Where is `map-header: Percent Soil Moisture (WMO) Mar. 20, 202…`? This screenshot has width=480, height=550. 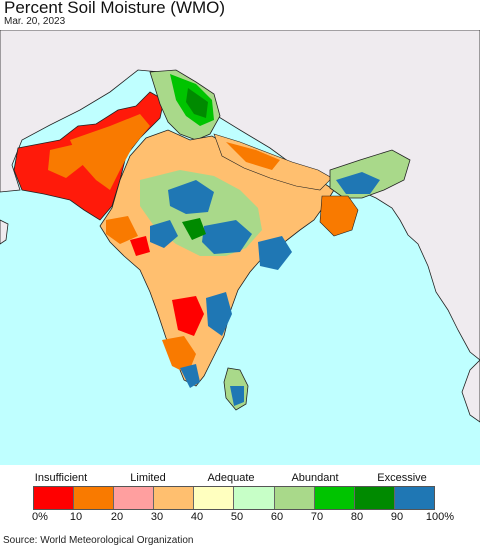
map-header: Percent Soil Moisture (WMO) Mar. 20, 202… is located at coordinates (240, 15).